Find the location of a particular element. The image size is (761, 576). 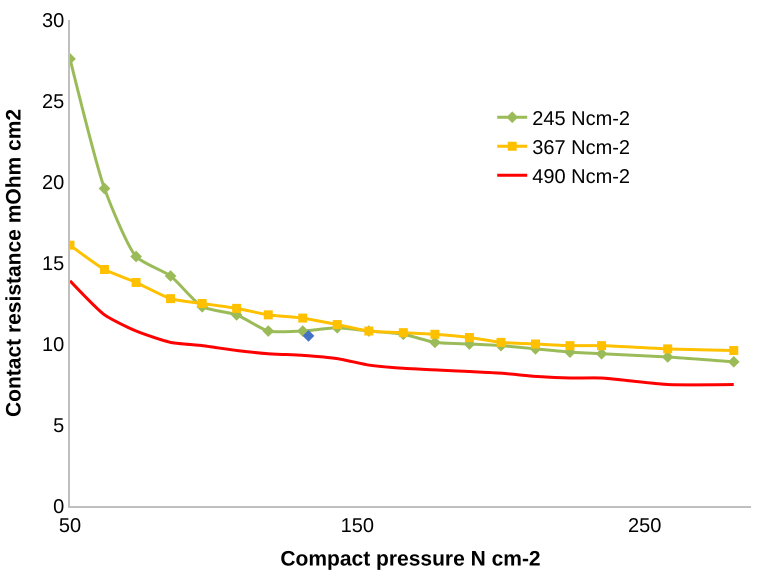

y-tick-label: 10 is located at coordinates (53, 345).